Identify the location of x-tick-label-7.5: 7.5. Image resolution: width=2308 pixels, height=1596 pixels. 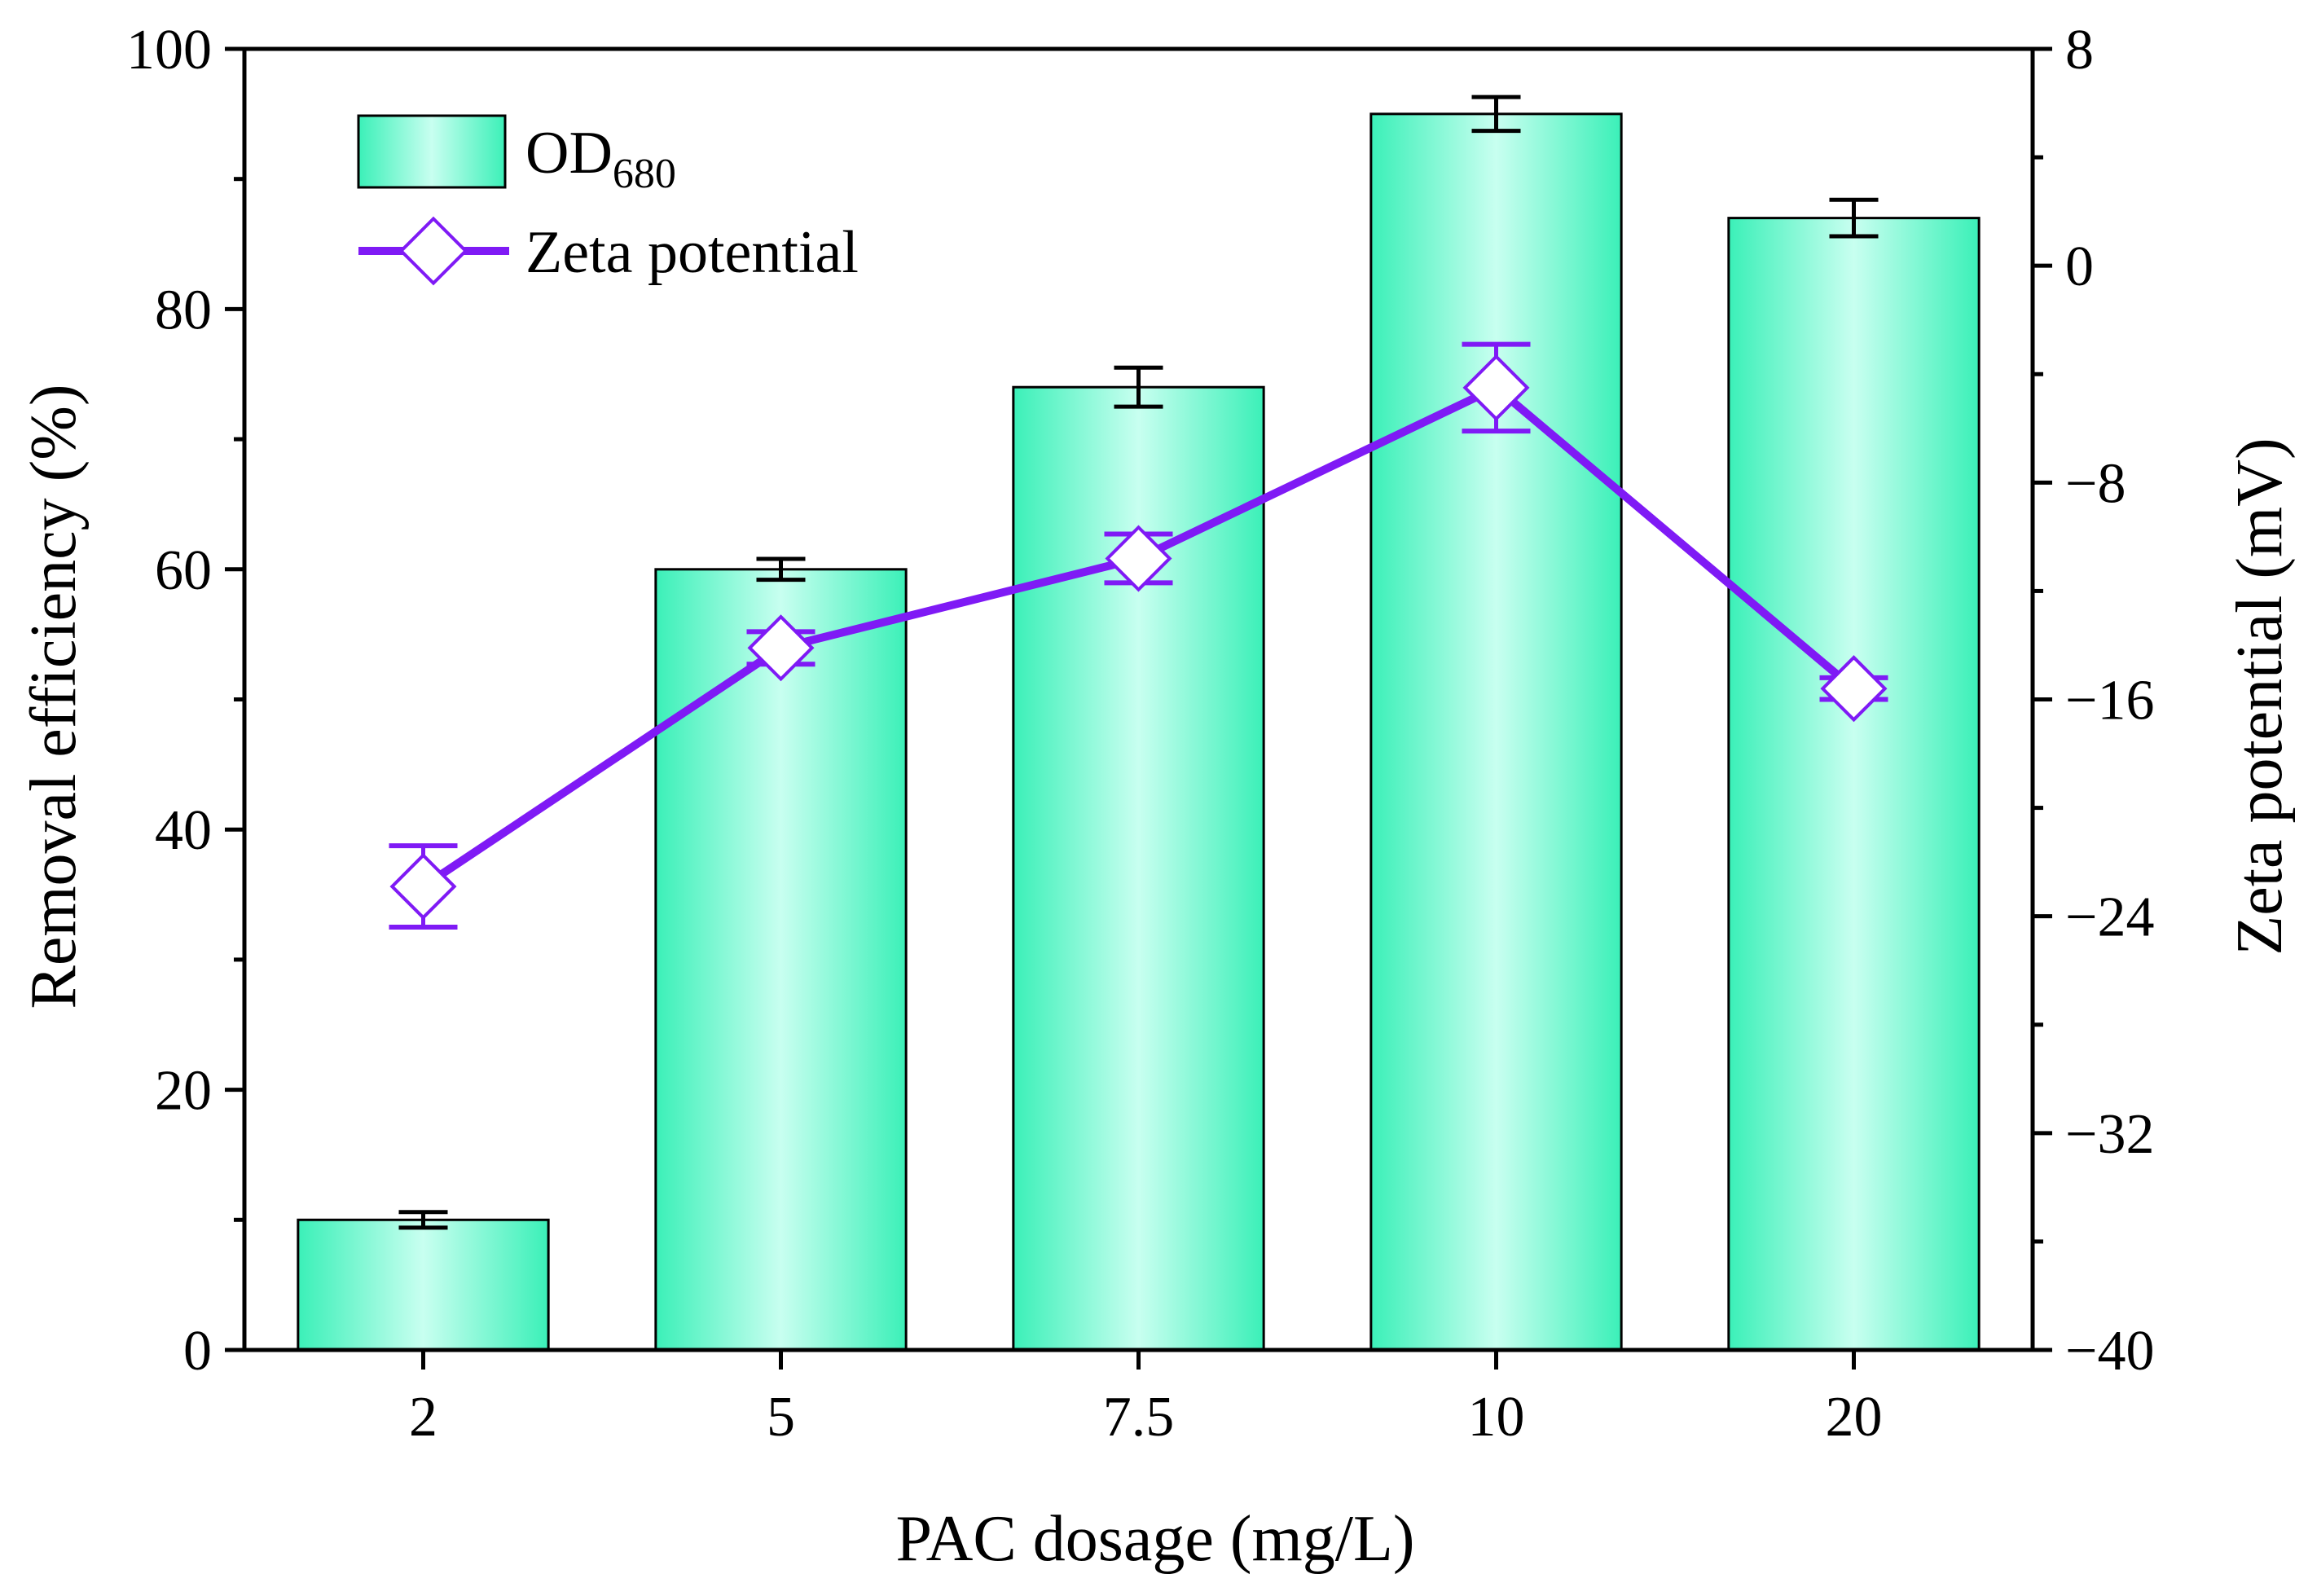
(1139, 1417).